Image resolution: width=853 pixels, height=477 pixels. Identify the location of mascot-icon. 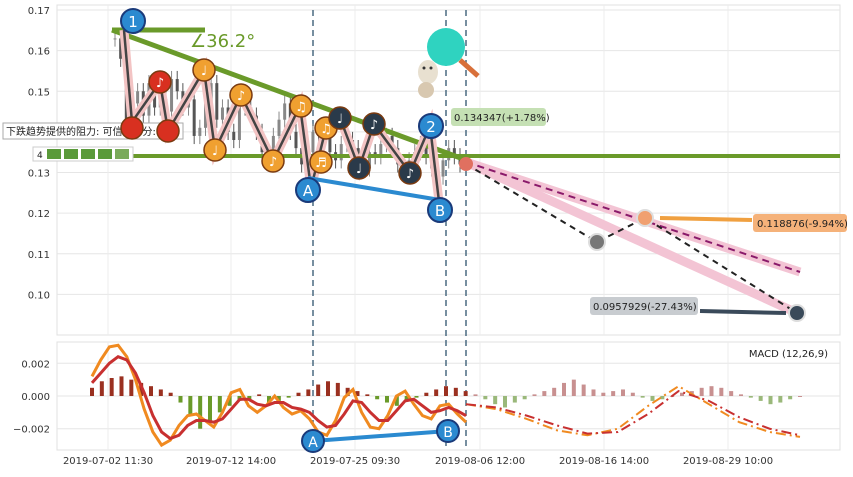
(449, 63).